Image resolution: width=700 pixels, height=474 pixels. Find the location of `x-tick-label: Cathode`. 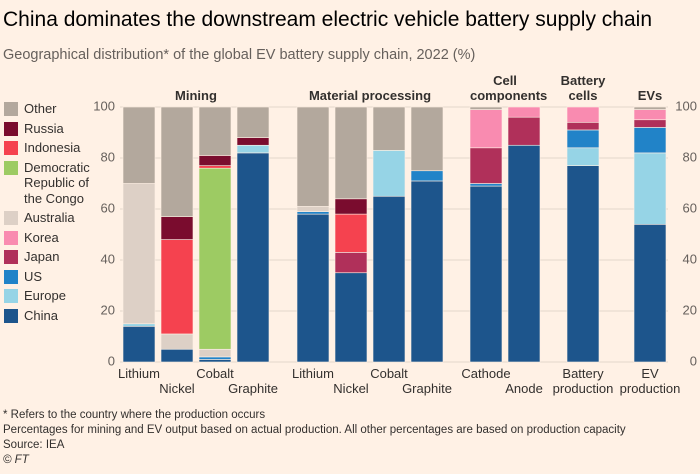

x-tick-label: Cathode is located at coordinates (486, 373).